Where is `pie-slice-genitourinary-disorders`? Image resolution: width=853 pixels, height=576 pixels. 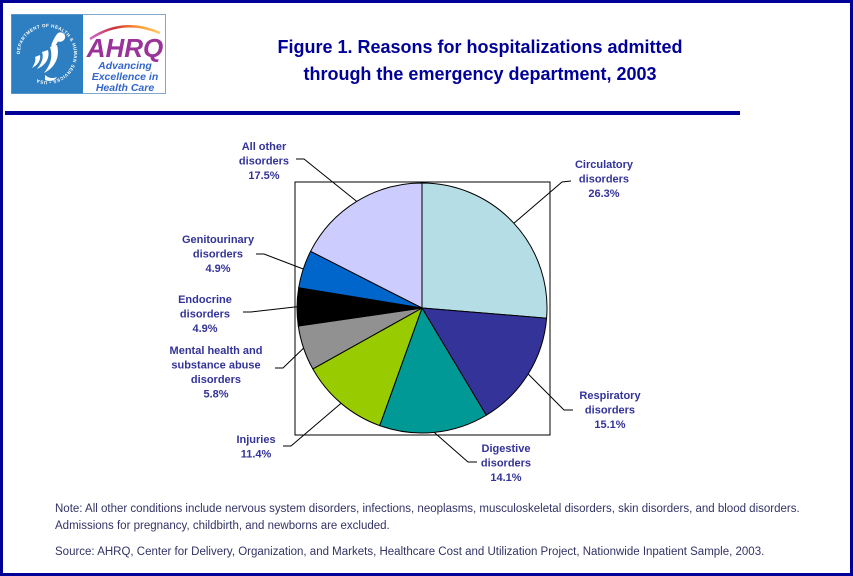
pie-slice-genitourinary-disorders is located at coordinates (360, 279).